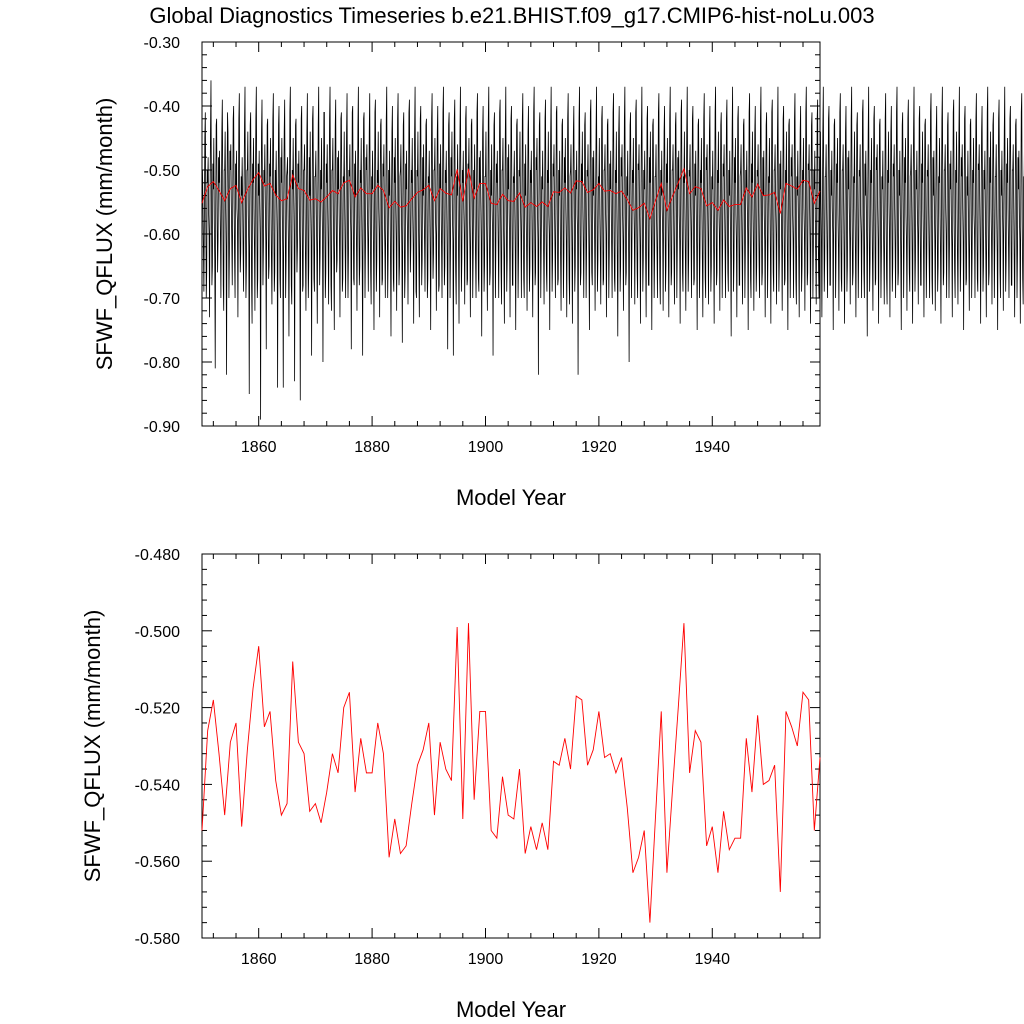 The width and height of the screenshot is (1024, 1024). Describe the element at coordinates (157, 709) in the screenshot. I see `bottom-y-tick-label: -0.520` at that location.